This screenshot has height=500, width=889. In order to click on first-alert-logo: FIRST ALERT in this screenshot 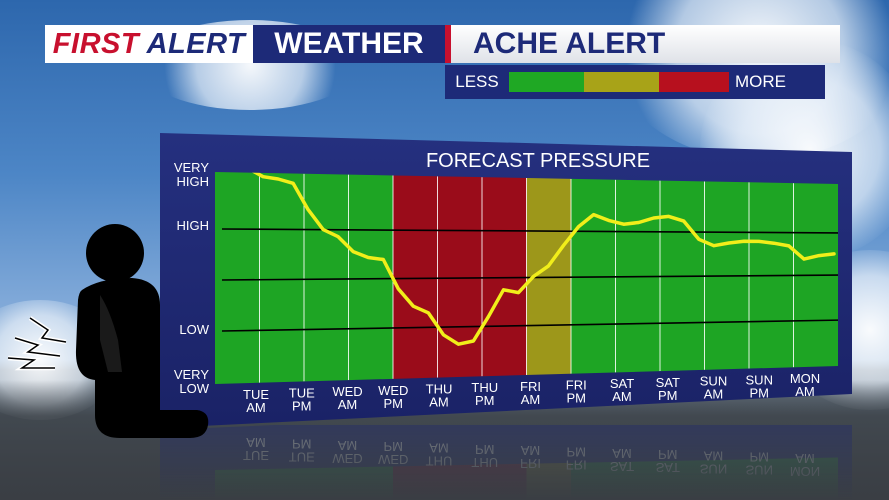, I will do `click(149, 44)`.